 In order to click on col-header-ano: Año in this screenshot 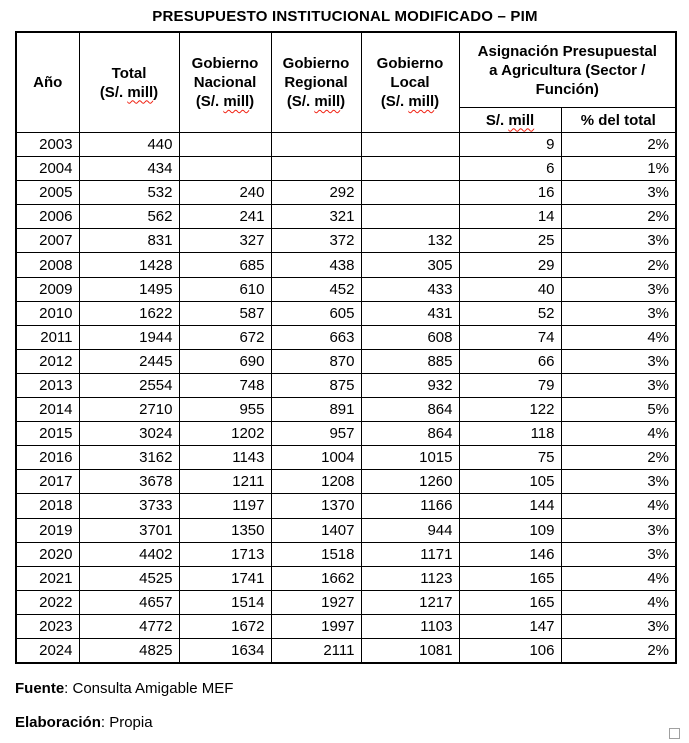, I will do `click(47, 82)`.